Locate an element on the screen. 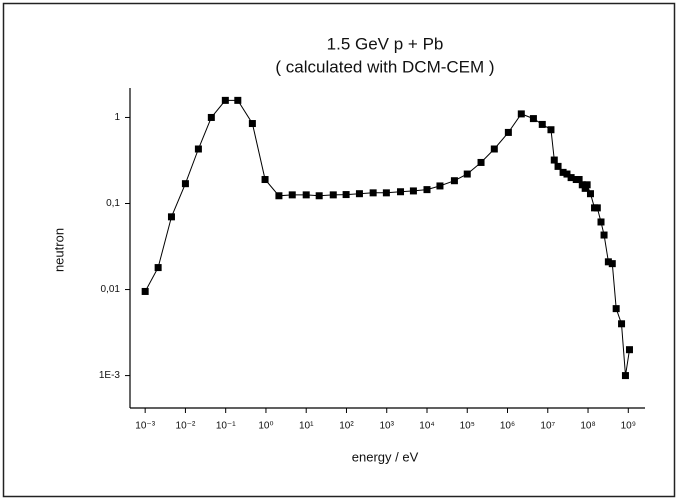 This screenshot has height=501, width=679. y-tick-label: 1E-3 is located at coordinates (110, 375).